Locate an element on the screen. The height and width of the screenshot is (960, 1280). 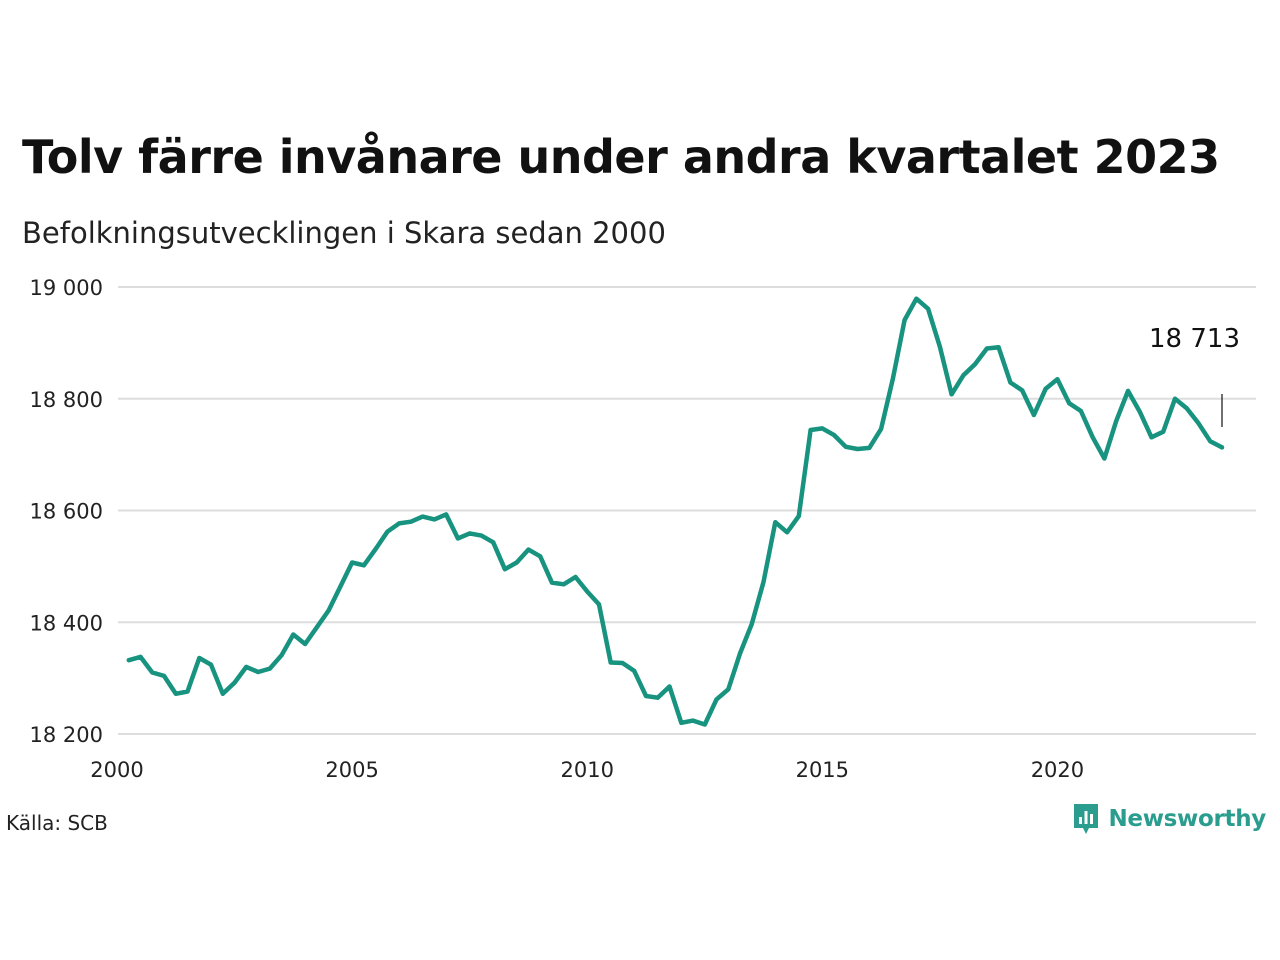
y-tick-label: 18 200 is located at coordinates (66, 735).